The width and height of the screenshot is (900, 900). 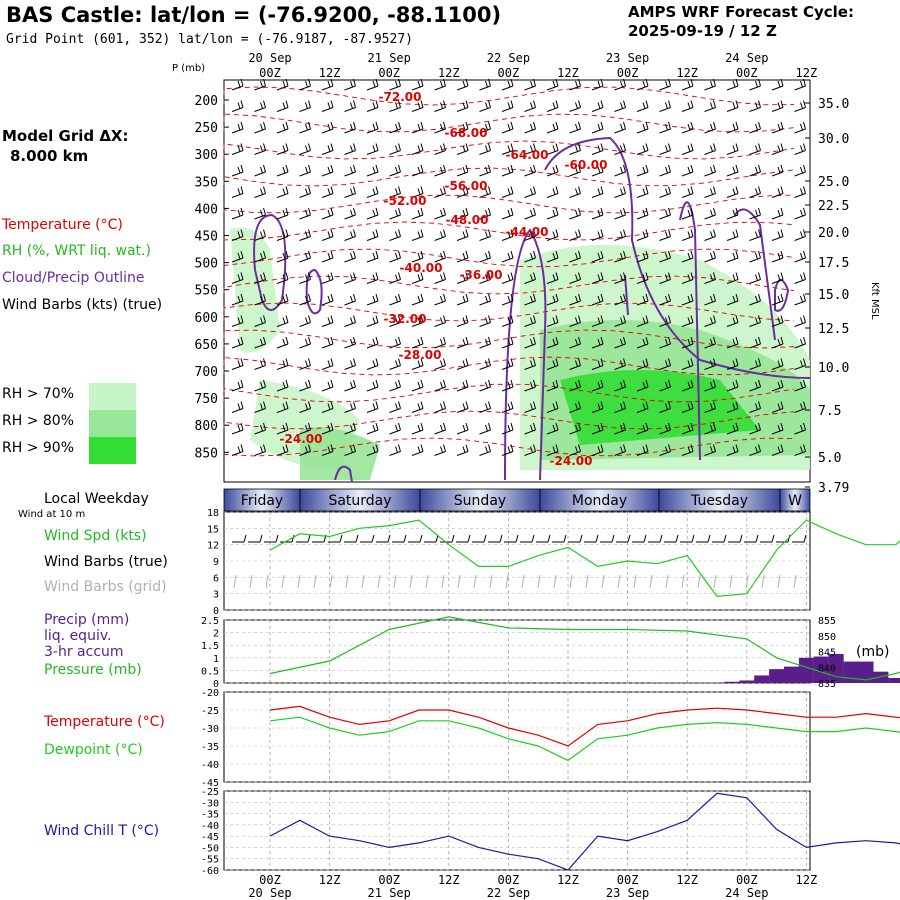 What do you see at coordinates (87, 620) in the screenshot?
I see `precip-label: Precip (mm)` at bounding box center [87, 620].